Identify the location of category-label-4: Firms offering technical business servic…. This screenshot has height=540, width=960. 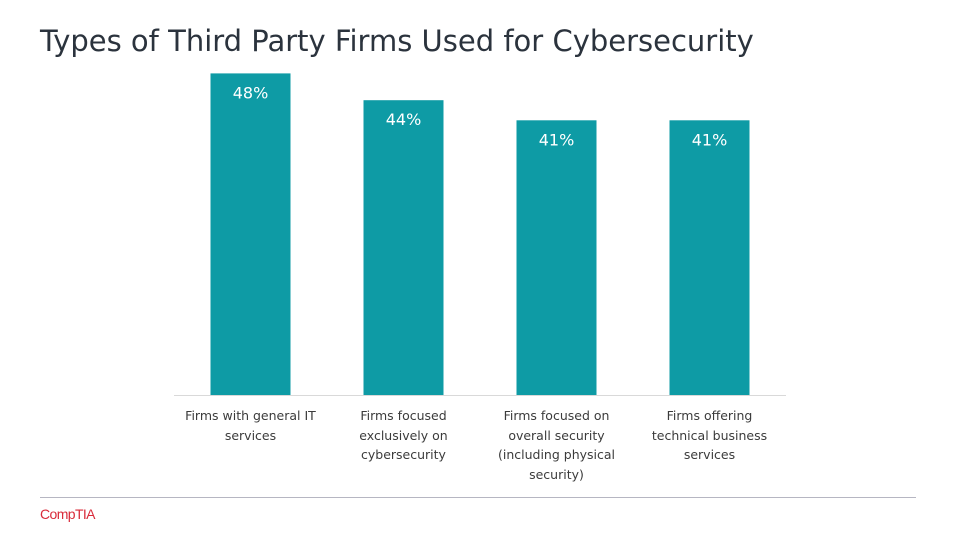
(709, 435).